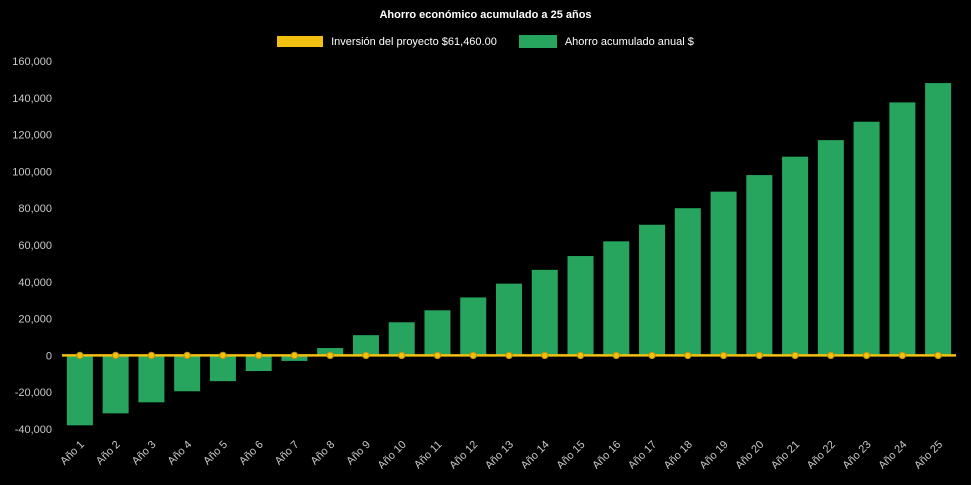 The height and width of the screenshot is (485, 971). I want to click on y-tick-label: 60,000, so click(35, 246).